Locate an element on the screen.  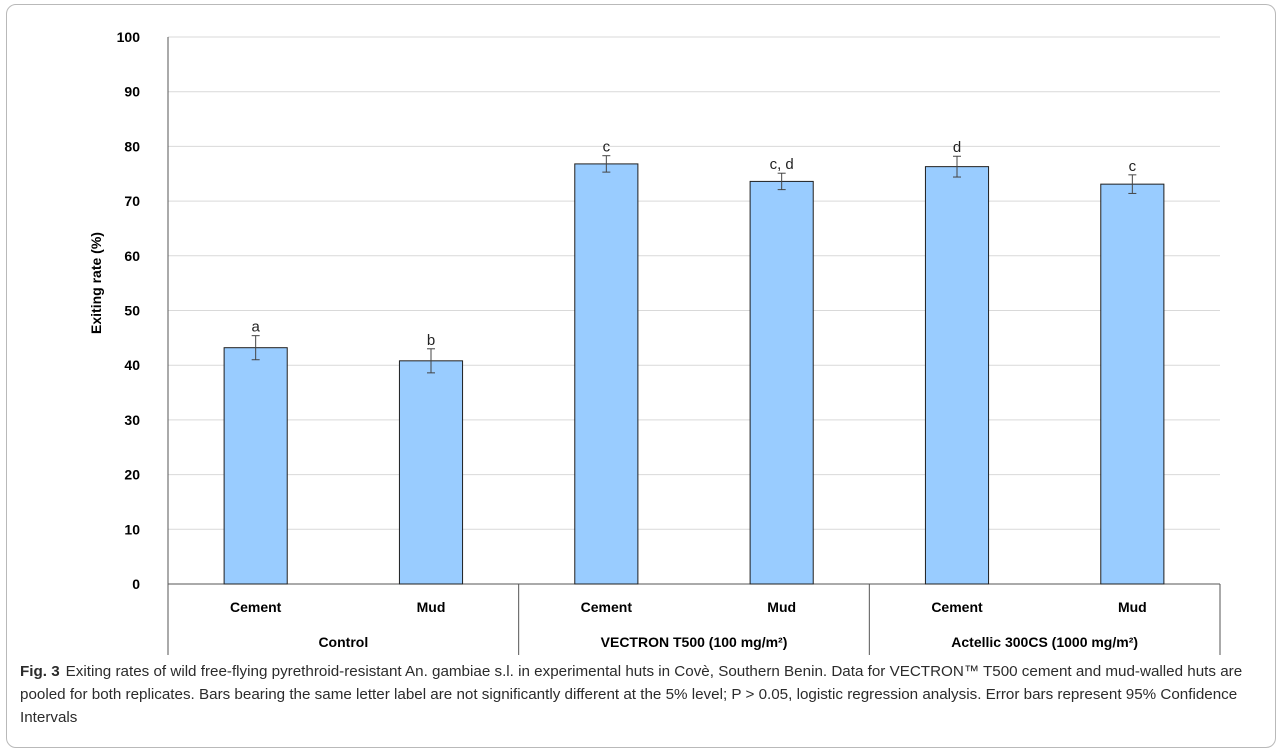
group-label: VECTRON T500 (100 mg/m²) is located at coordinates (694, 642).